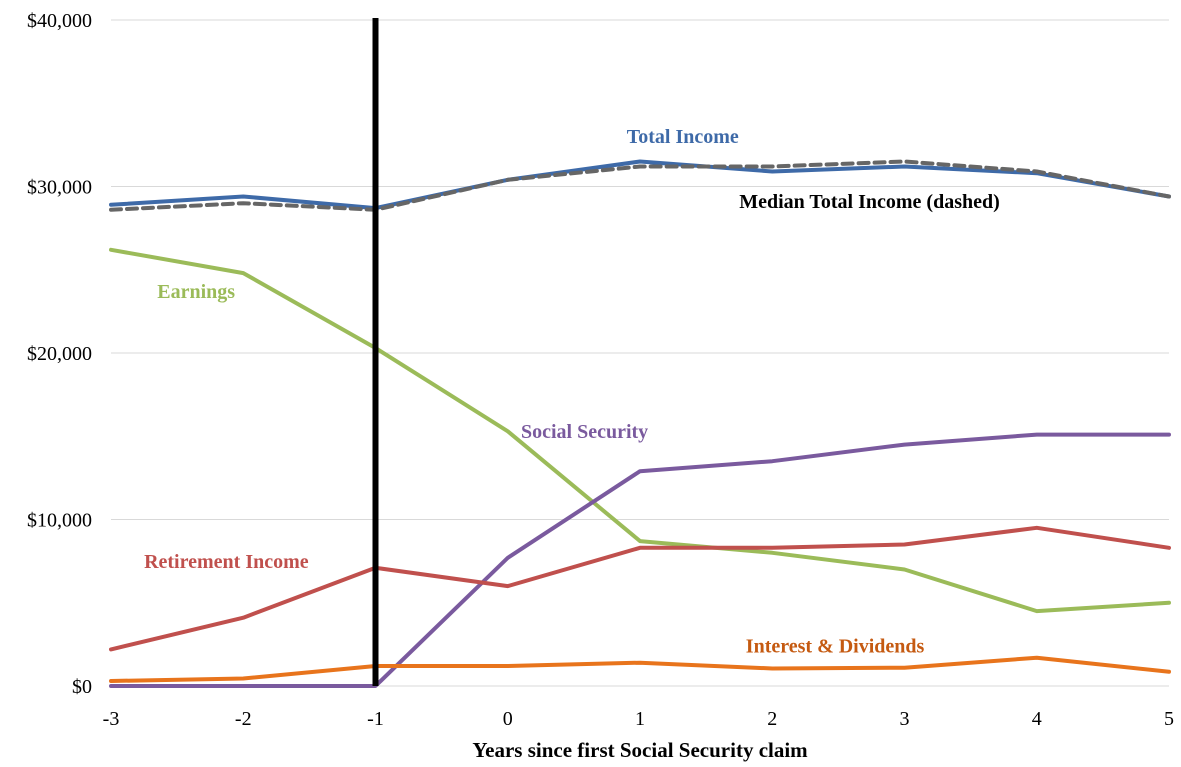 The width and height of the screenshot is (1181, 767). I want to click on series-label-median-total-income-dashed: Median Total Income (dashed), so click(869, 202).